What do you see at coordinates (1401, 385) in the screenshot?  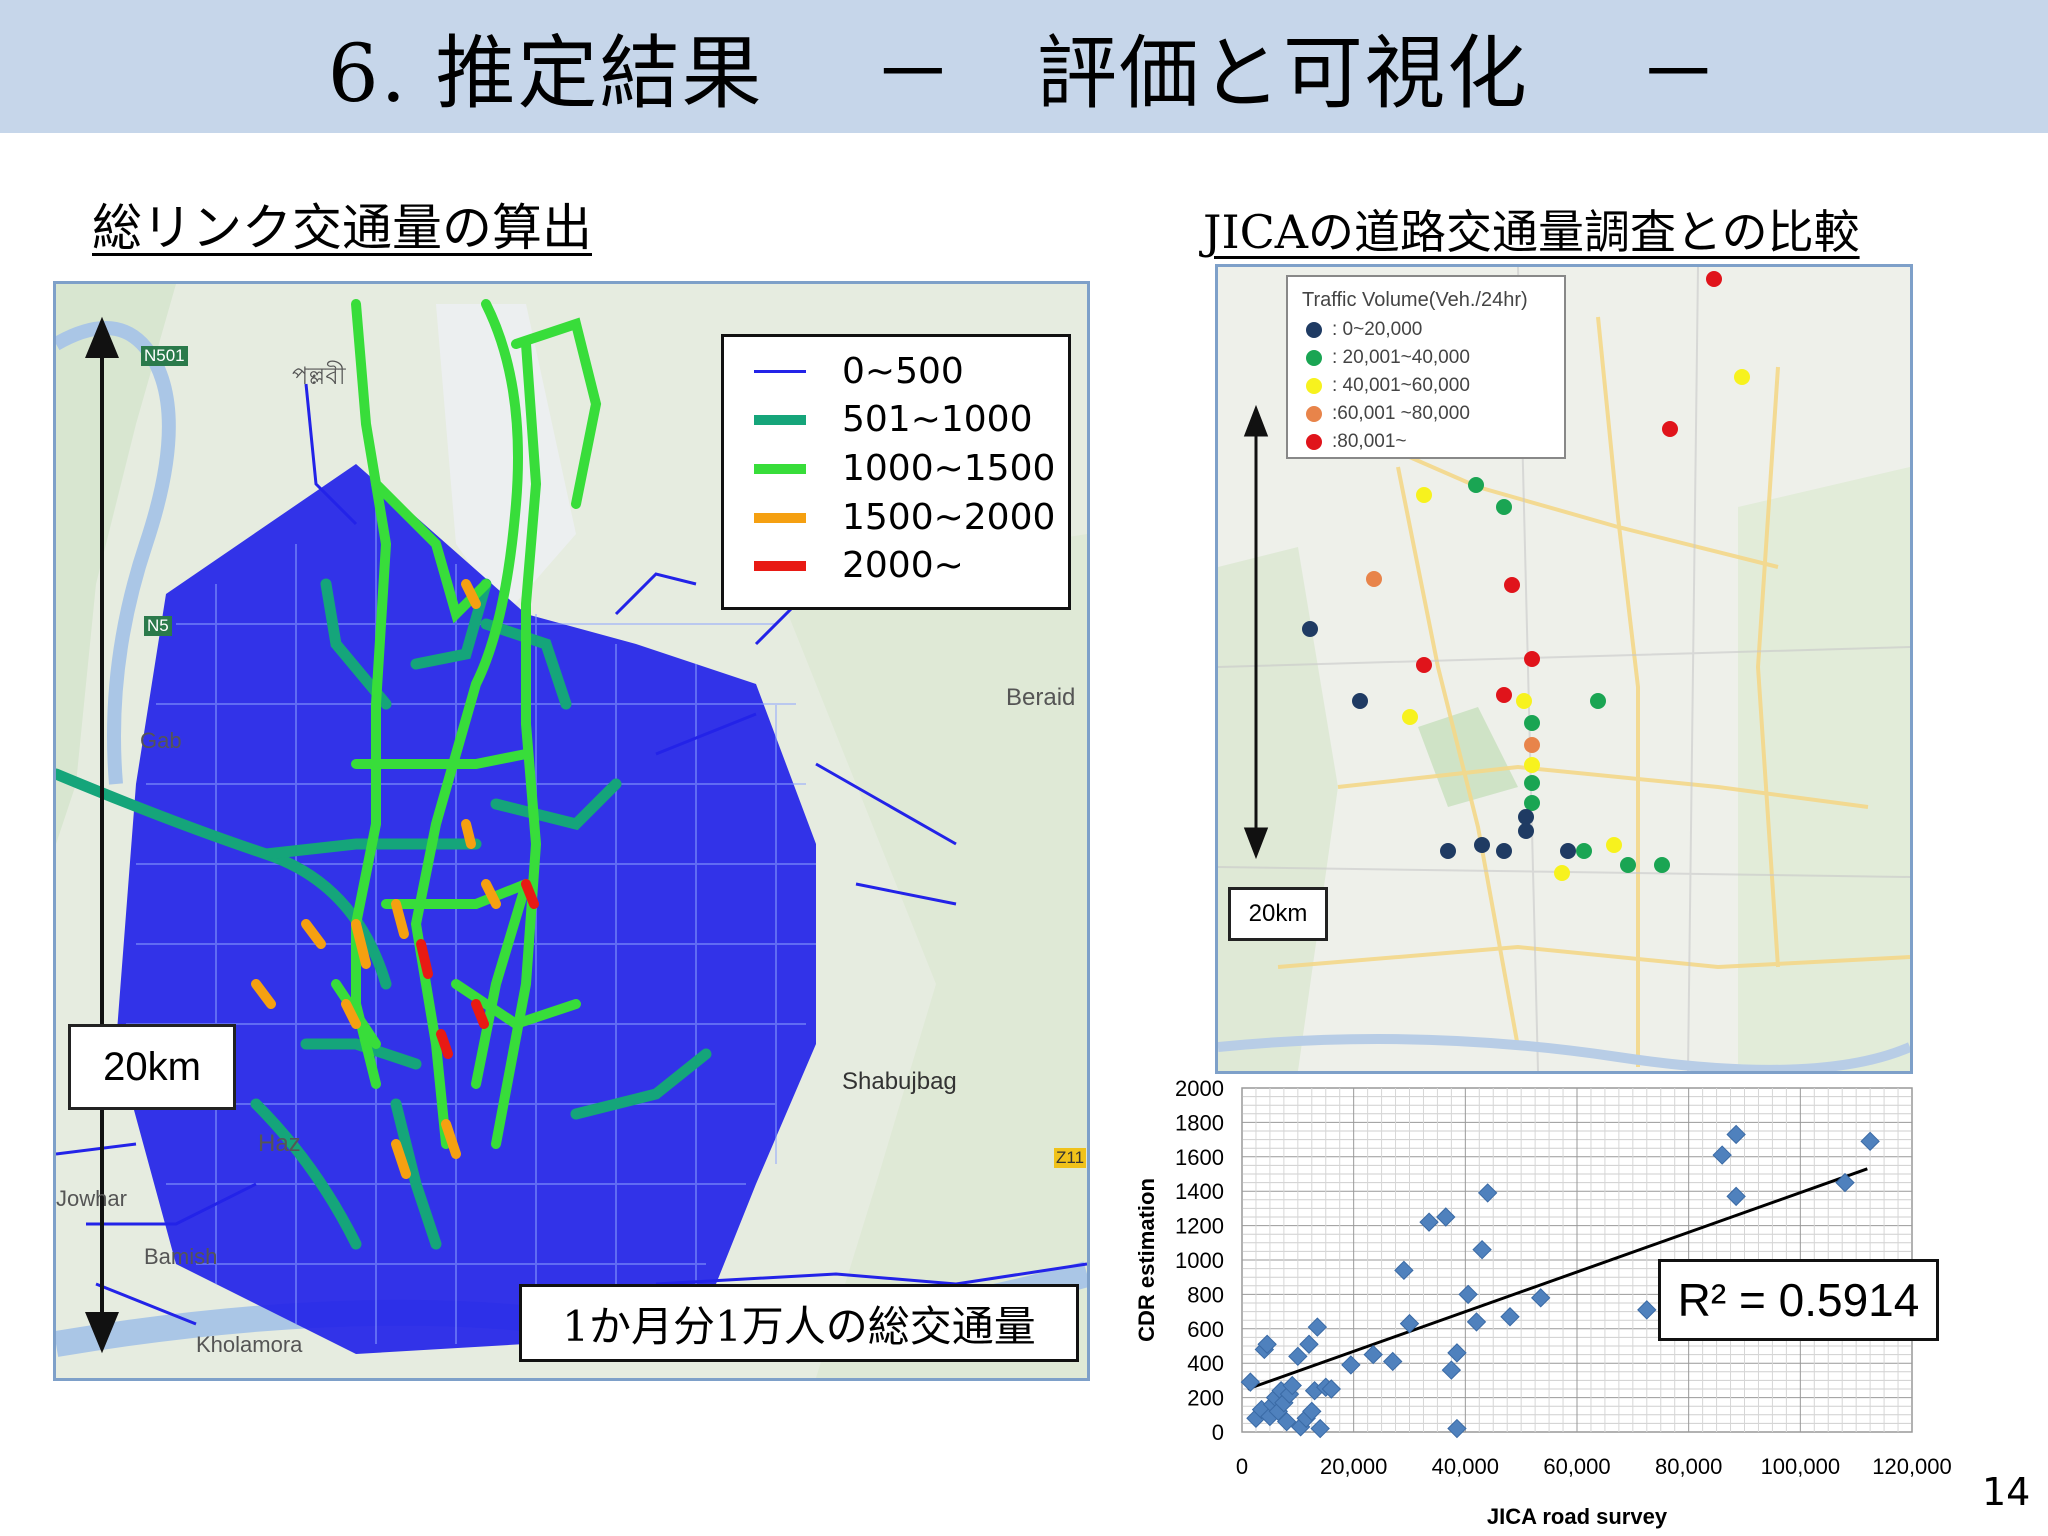 I see `legend-label: : 40,001~60,000` at bounding box center [1401, 385].